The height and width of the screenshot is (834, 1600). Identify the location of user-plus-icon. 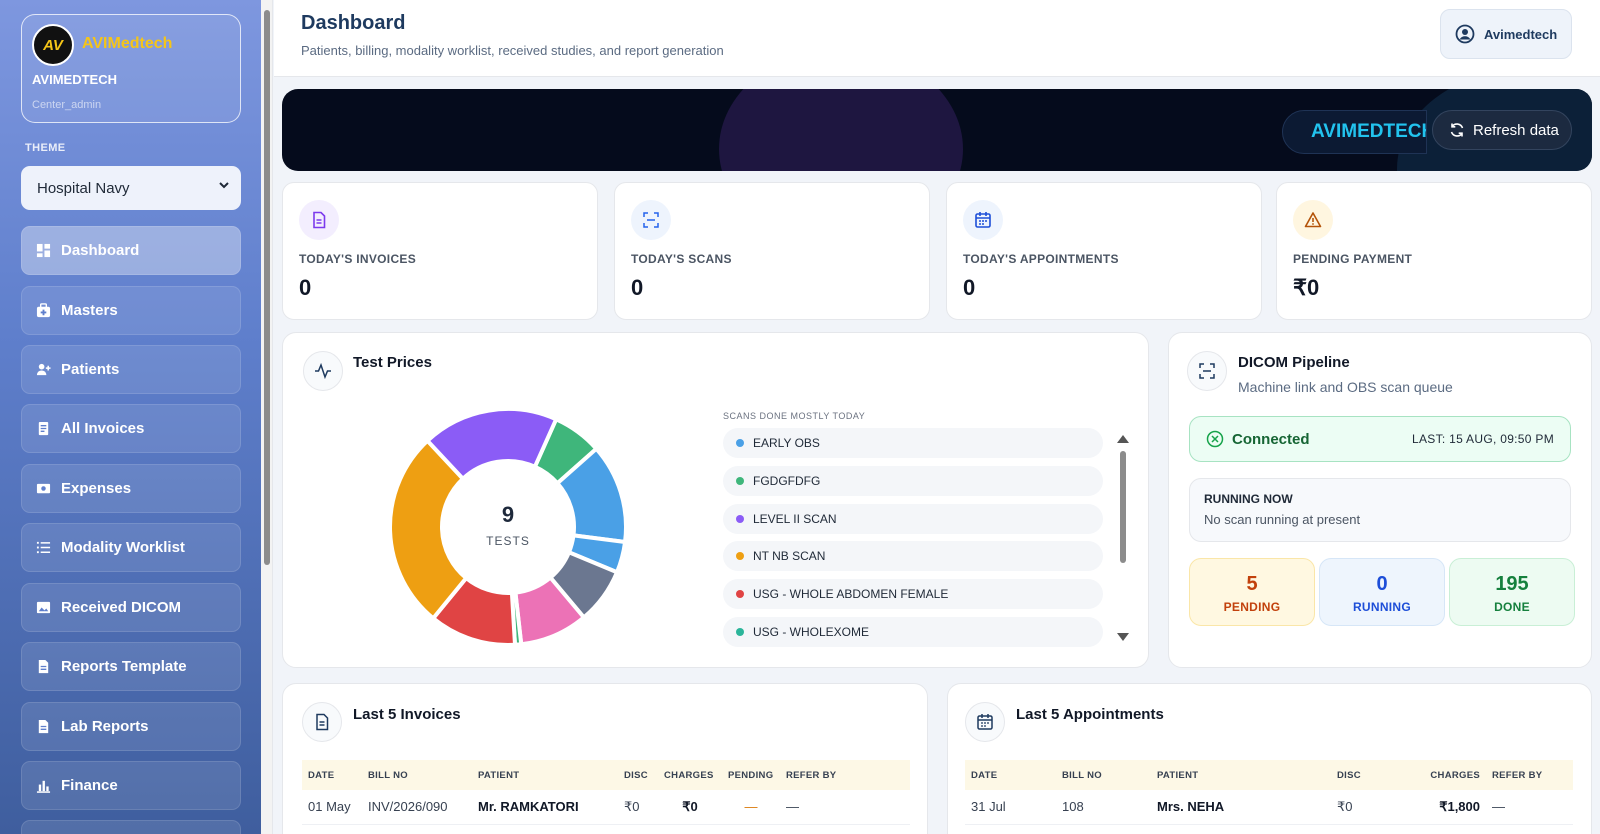
(43, 369).